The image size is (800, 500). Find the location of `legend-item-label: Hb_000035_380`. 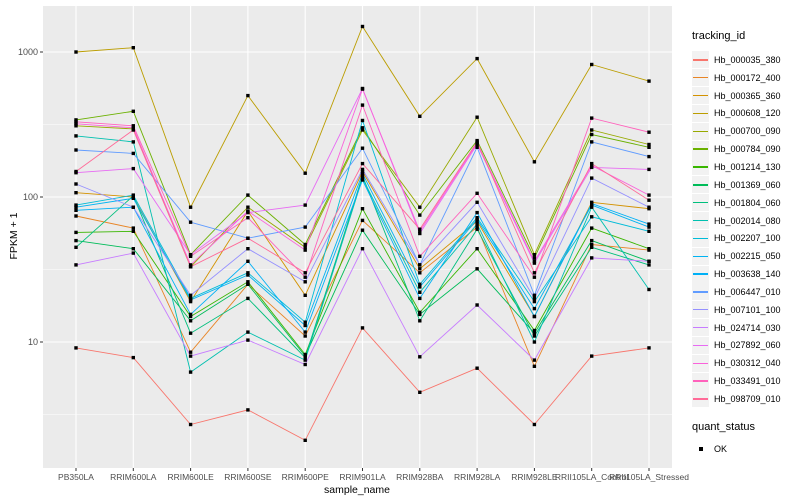

legend-item-label: Hb_000035_380 is located at coordinates (747, 59).